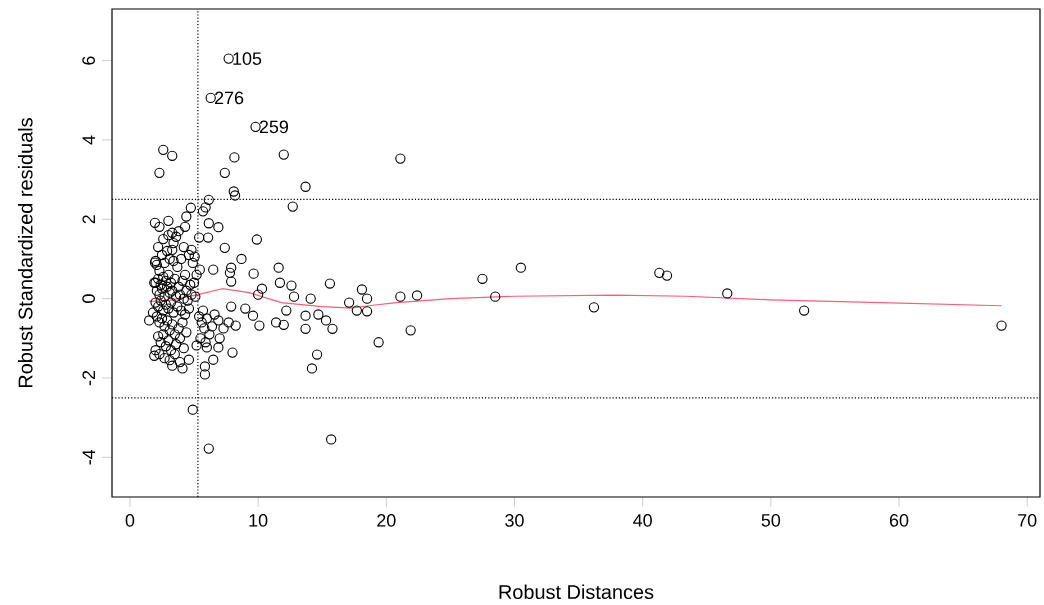 This screenshot has width=1044, height=605. What do you see at coordinates (386, 520) in the screenshot?
I see `x-tick-label: 20` at bounding box center [386, 520].